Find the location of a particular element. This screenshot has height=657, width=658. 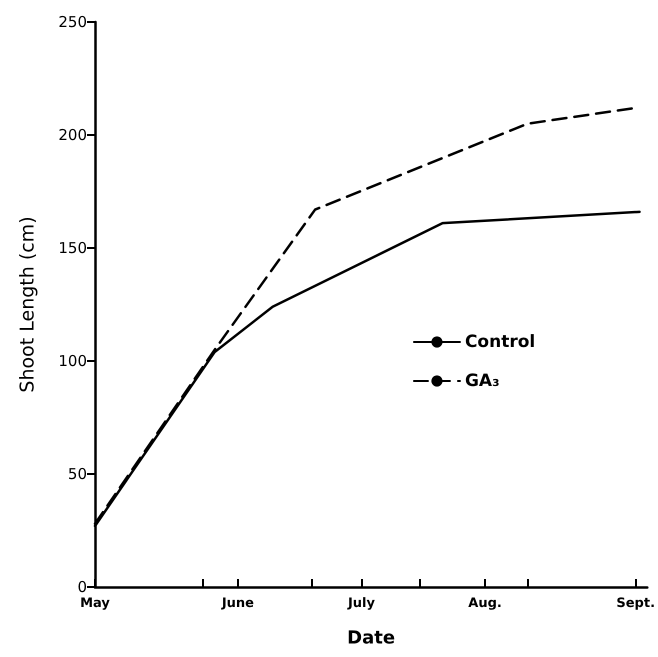

x-tick-label: June is located at coordinates (237, 603).